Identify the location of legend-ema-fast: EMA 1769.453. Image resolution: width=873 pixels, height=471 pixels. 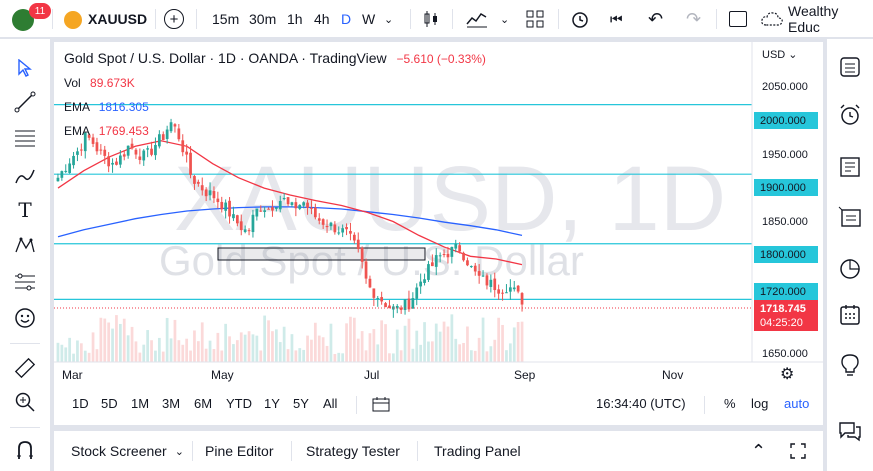
(106, 131).